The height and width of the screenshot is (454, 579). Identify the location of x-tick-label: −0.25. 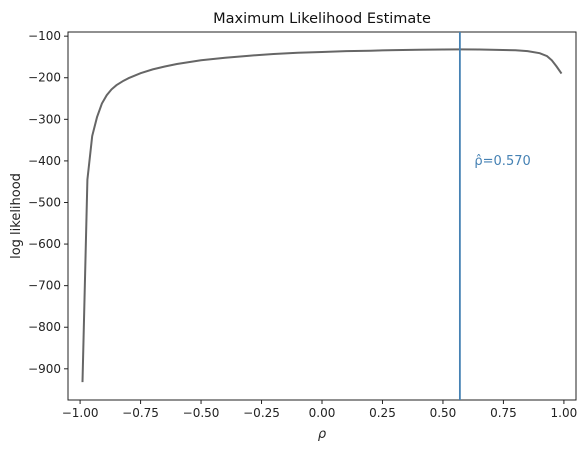
(261, 413).